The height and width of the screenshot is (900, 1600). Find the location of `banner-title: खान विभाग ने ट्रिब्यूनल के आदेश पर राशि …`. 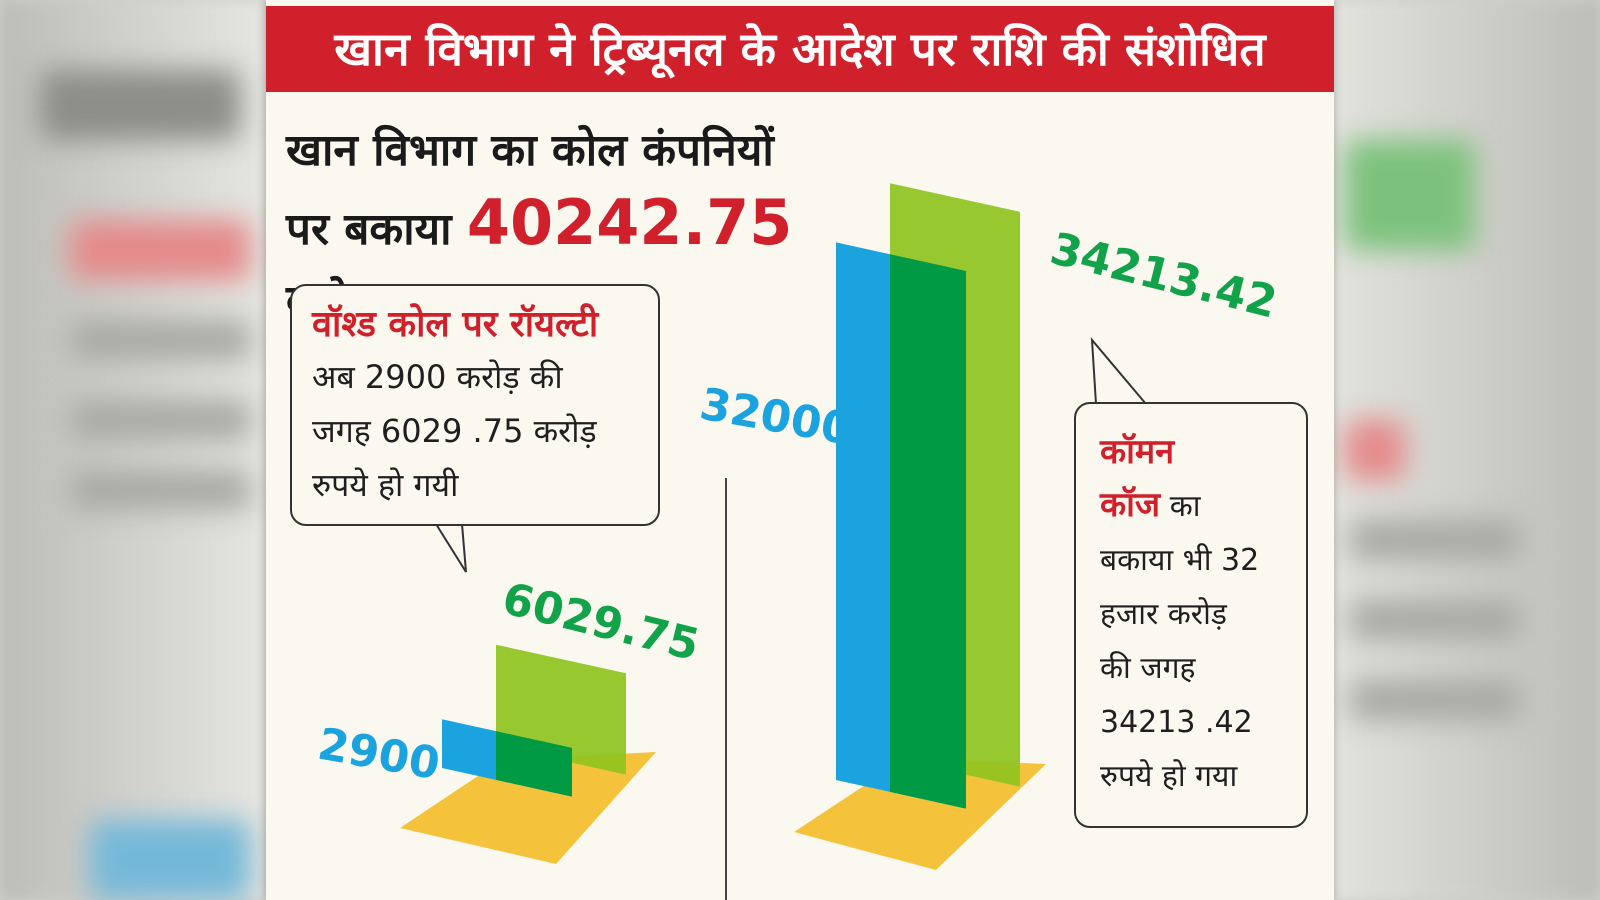

banner-title: खान विभाग ने ट्रिब्यूनल के आदेश पर राशि … is located at coordinates (800, 49).